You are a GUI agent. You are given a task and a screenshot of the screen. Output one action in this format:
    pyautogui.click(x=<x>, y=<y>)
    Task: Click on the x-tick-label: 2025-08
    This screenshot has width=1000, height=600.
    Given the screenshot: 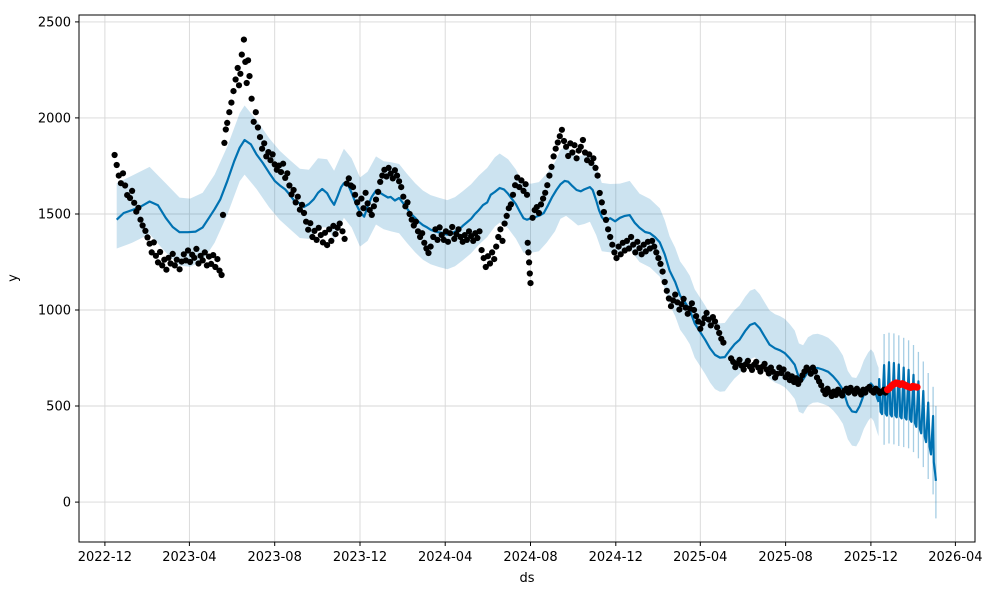 What is the action you would take?
    pyautogui.click(x=785, y=557)
    